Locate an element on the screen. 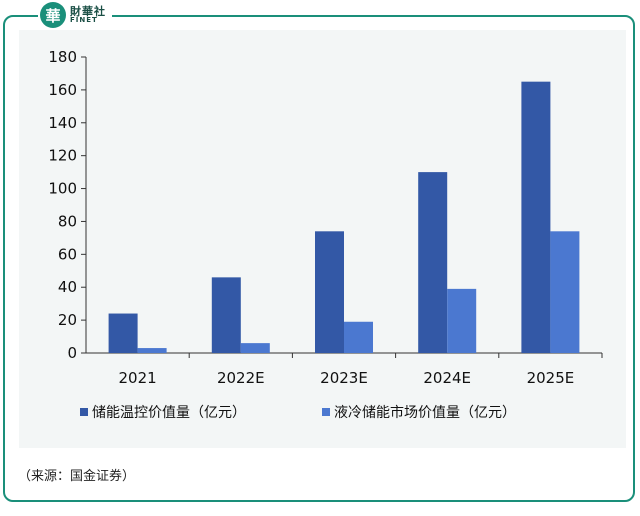  y-tick-label: 120 is located at coordinates (62, 156).